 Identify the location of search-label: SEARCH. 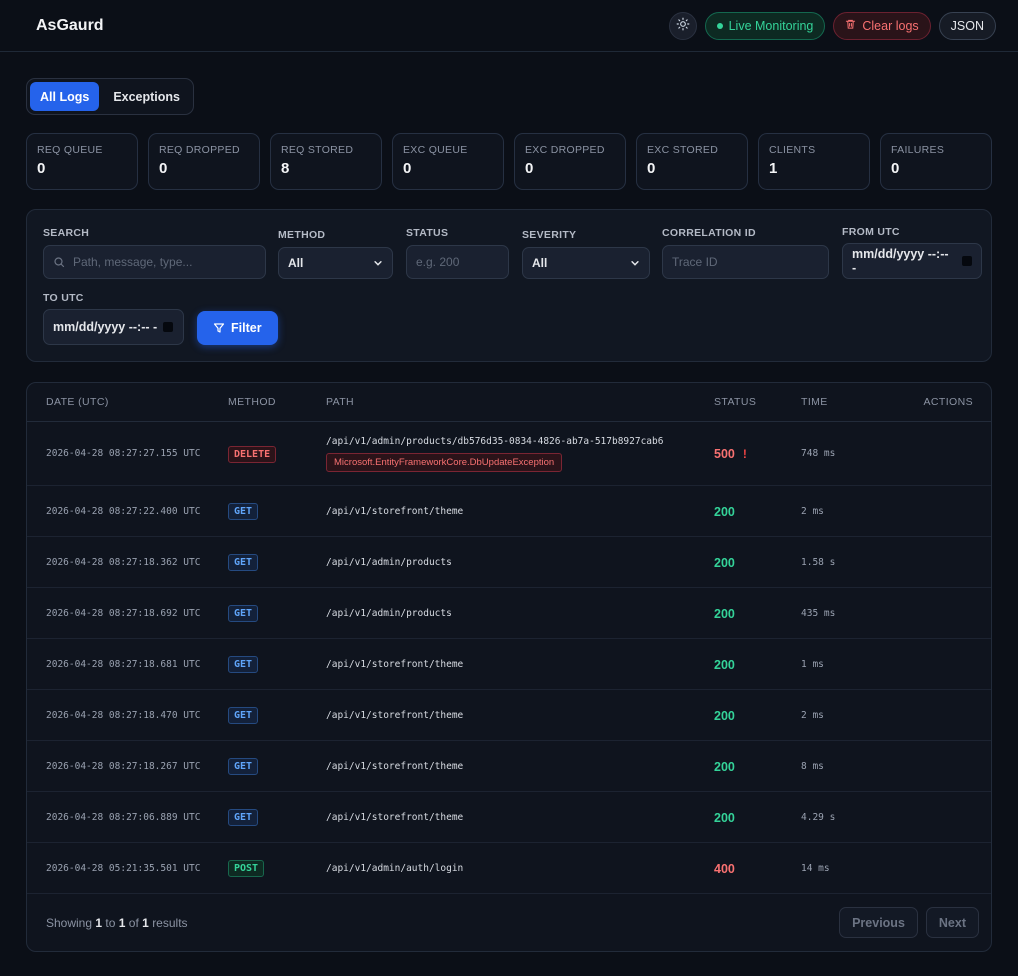
(66, 233).